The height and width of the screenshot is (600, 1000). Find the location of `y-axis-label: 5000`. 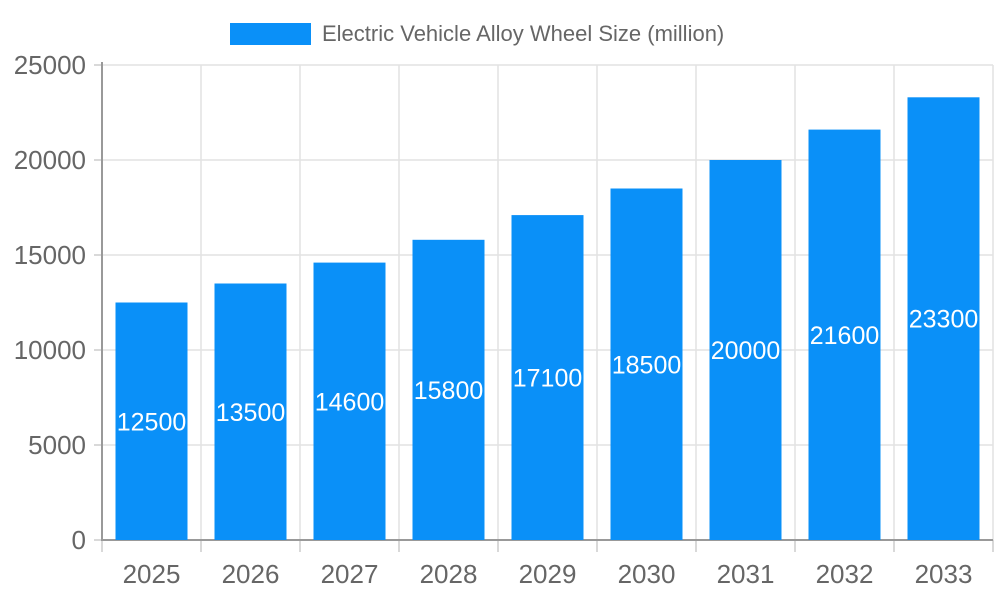

y-axis-label: 5000 is located at coordinates (57, 445).